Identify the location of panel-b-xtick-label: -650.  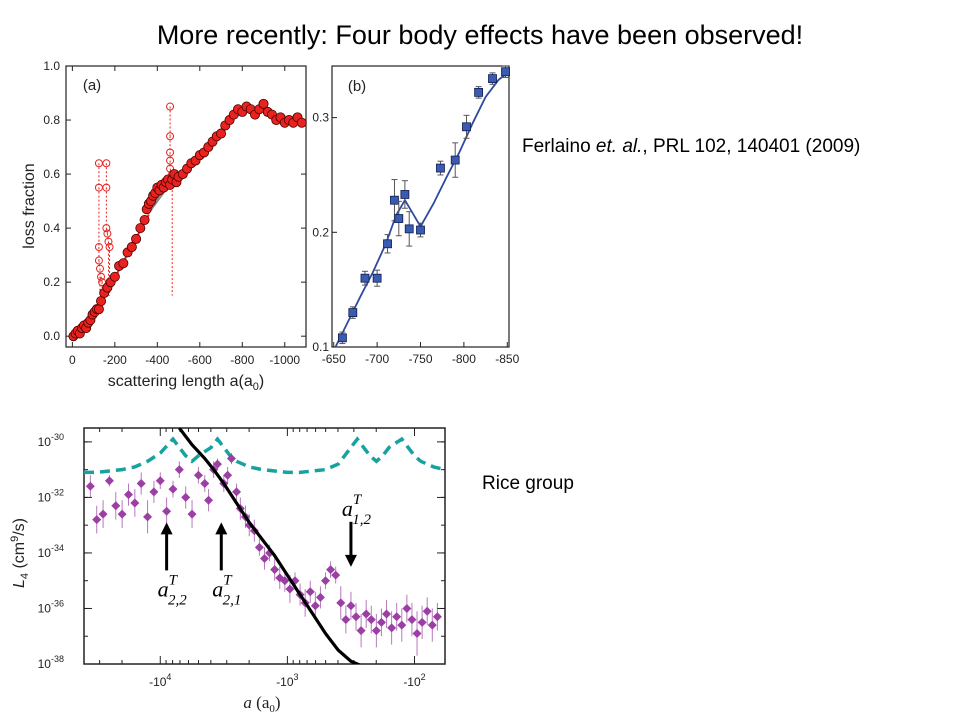
(334, 359).